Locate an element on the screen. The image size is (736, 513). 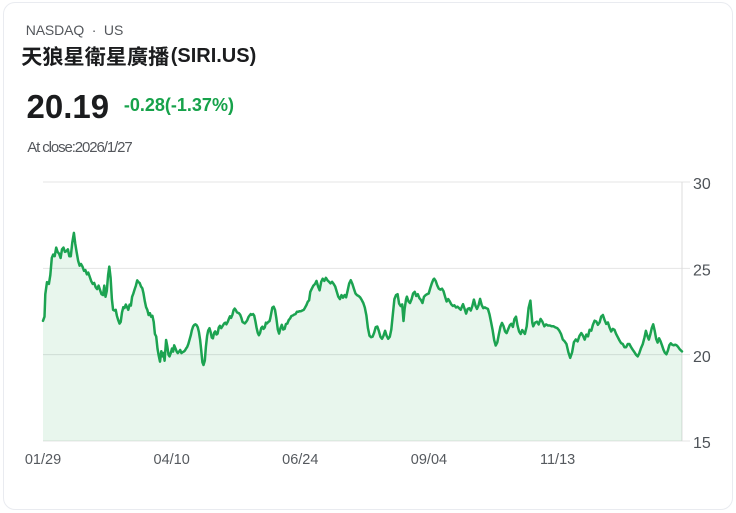
svg-text: 06/24 is located at coordinates (300, 460).